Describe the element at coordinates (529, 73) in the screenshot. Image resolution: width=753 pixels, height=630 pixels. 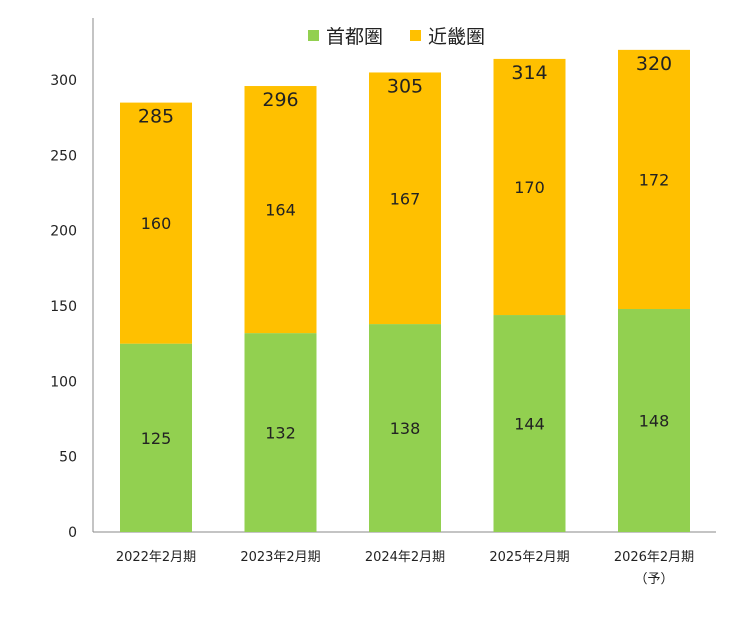
I see `bar-total-label: 314` at that location.